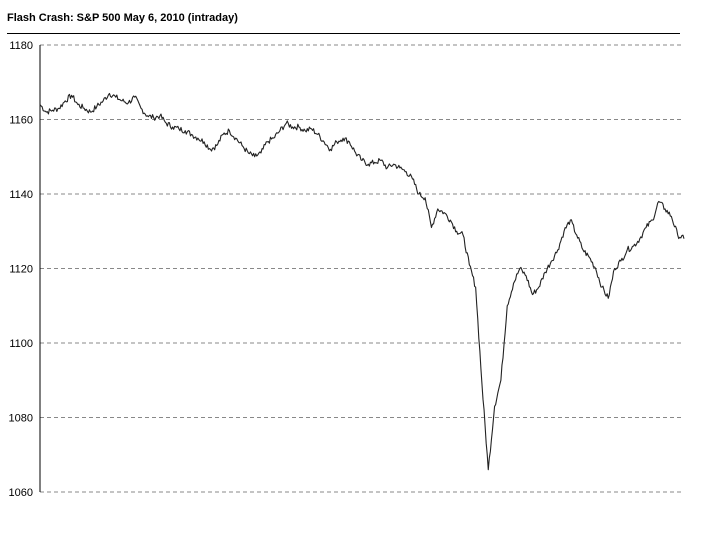  What do you see at coordinates (21, 419) in the screenshot?
I see `y-tick-label: 1080` at bounding box center [21, 419].